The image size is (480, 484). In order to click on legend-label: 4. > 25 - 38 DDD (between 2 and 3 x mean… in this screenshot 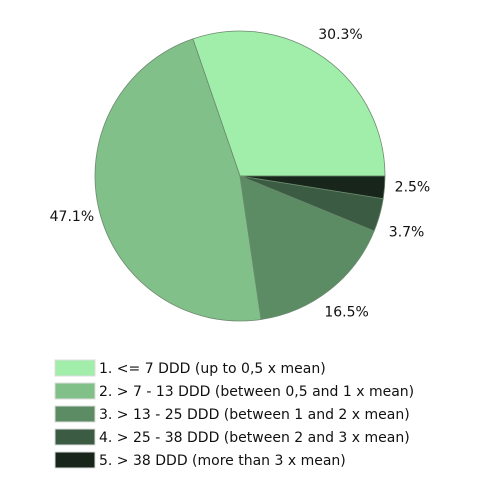, I will do `click(254, 438)`.